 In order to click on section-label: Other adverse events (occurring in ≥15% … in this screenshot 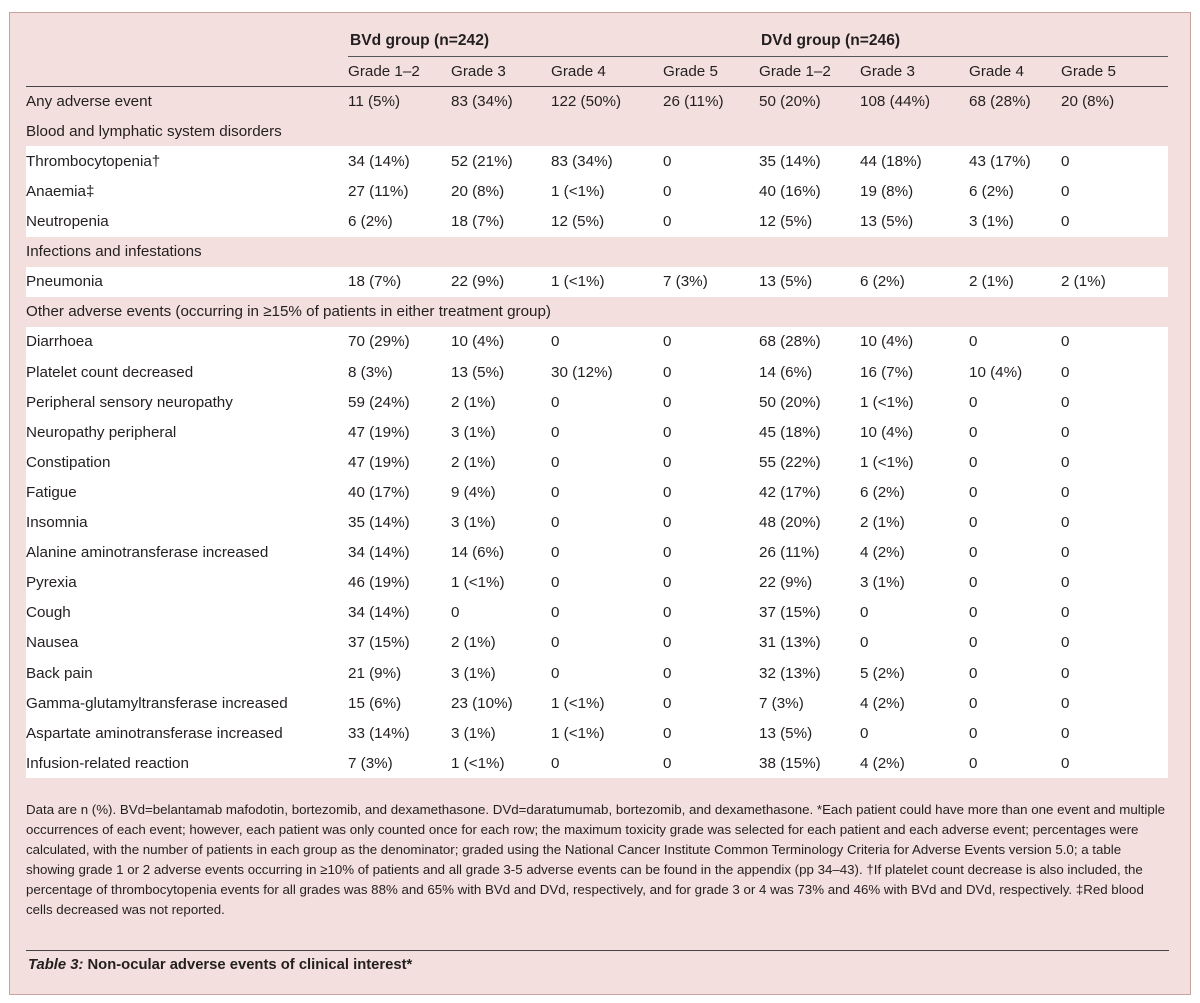, I will do `click(288, 312)`.